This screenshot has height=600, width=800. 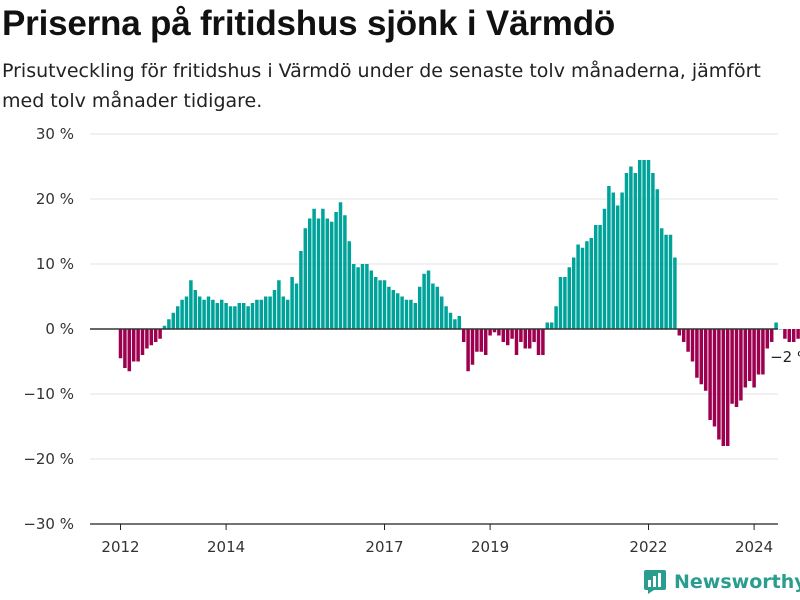 What do you see at coordinates (55, 134) in the screenshot?
I see `y-tick-label: 30 %` at bounding box center [55, 134].